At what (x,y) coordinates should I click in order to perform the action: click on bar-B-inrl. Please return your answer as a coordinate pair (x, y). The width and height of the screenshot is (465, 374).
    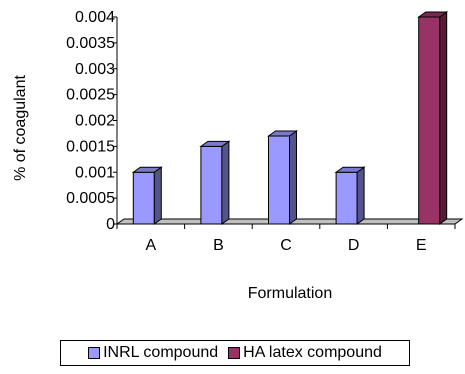
    Looking at the image, I should click on (215, 182).